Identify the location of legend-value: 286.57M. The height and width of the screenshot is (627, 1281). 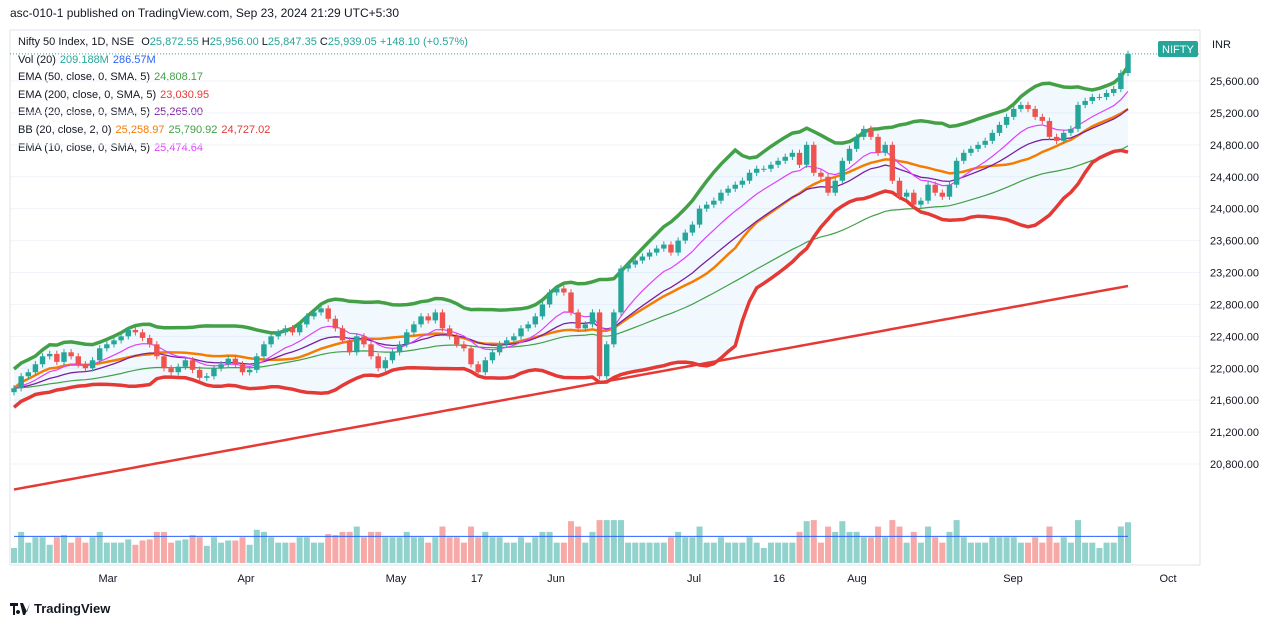
(134, 59).